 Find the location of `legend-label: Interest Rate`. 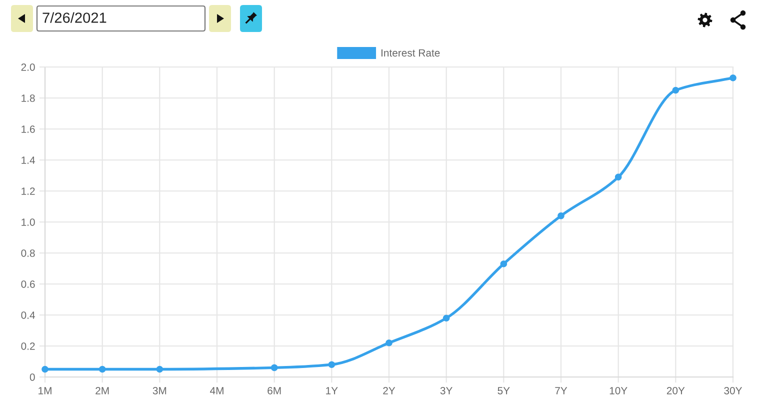

legend-label: Interest Rate is located at coordinates (411, 53).